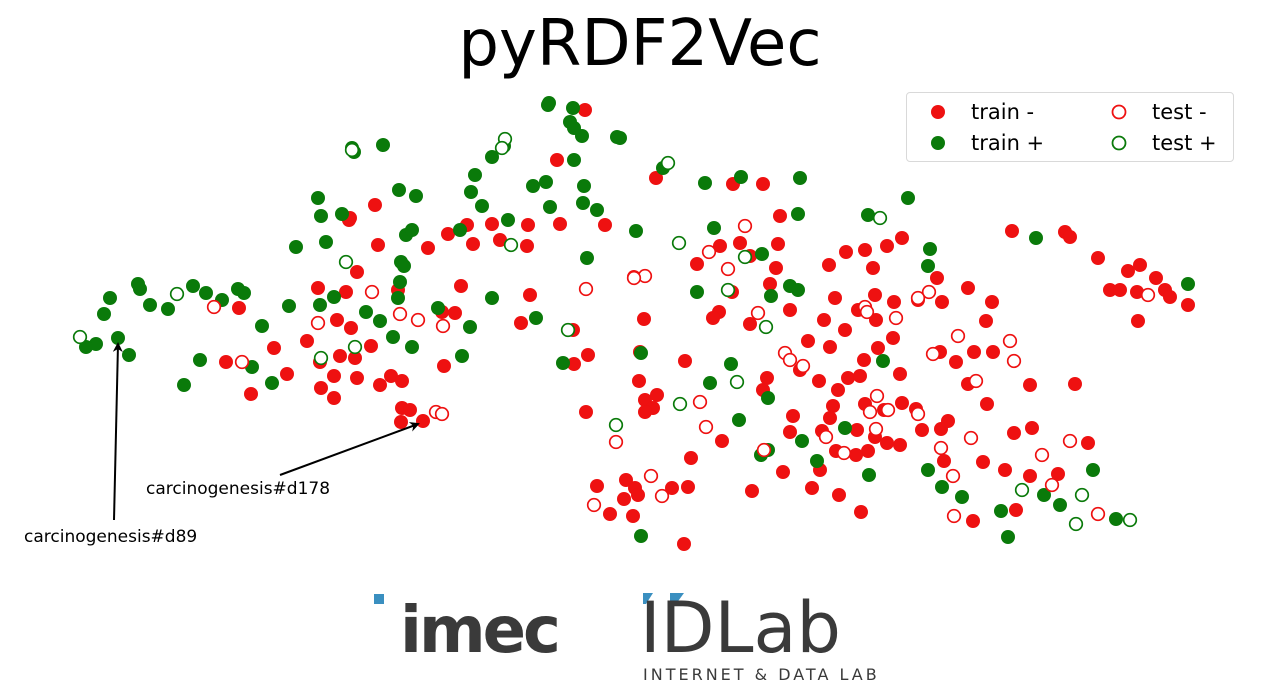 Image resolution: width=1280 pixels, height=692 pixels. Describe the element at coordinates (1003, 112) in the screenshot. I see `legend-label: train -` at that location.